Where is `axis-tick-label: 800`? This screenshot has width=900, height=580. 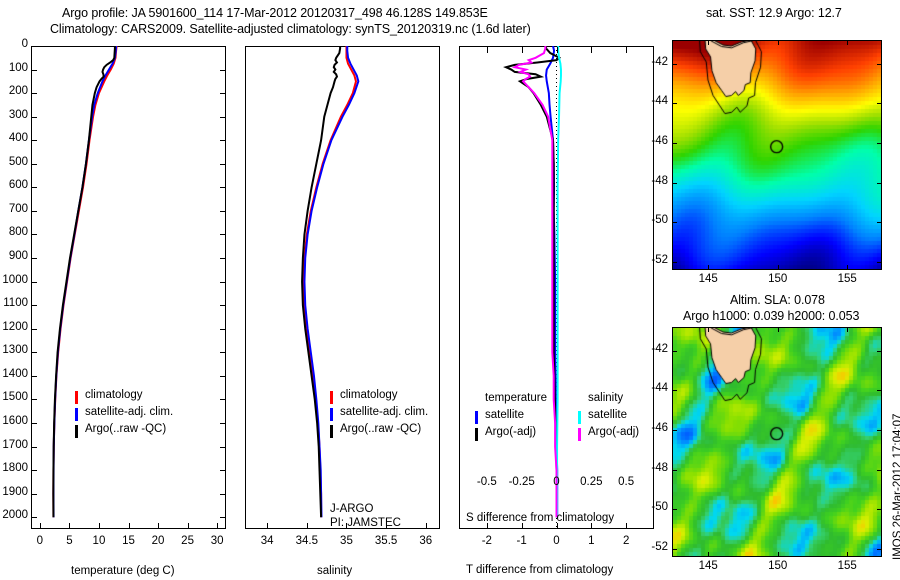 axis-tick-label: 800 is located at coordinates (18, 232).